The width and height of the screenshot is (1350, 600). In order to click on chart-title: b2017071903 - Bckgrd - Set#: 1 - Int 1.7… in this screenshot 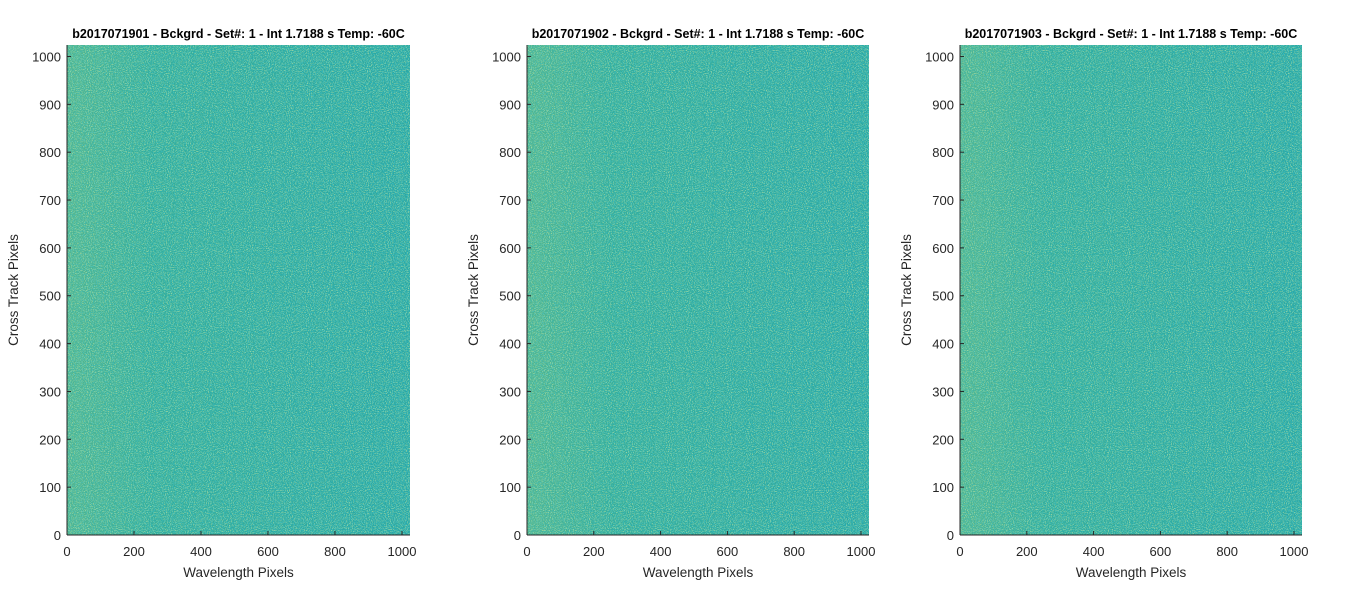, I will do `click(1131, 34)`.